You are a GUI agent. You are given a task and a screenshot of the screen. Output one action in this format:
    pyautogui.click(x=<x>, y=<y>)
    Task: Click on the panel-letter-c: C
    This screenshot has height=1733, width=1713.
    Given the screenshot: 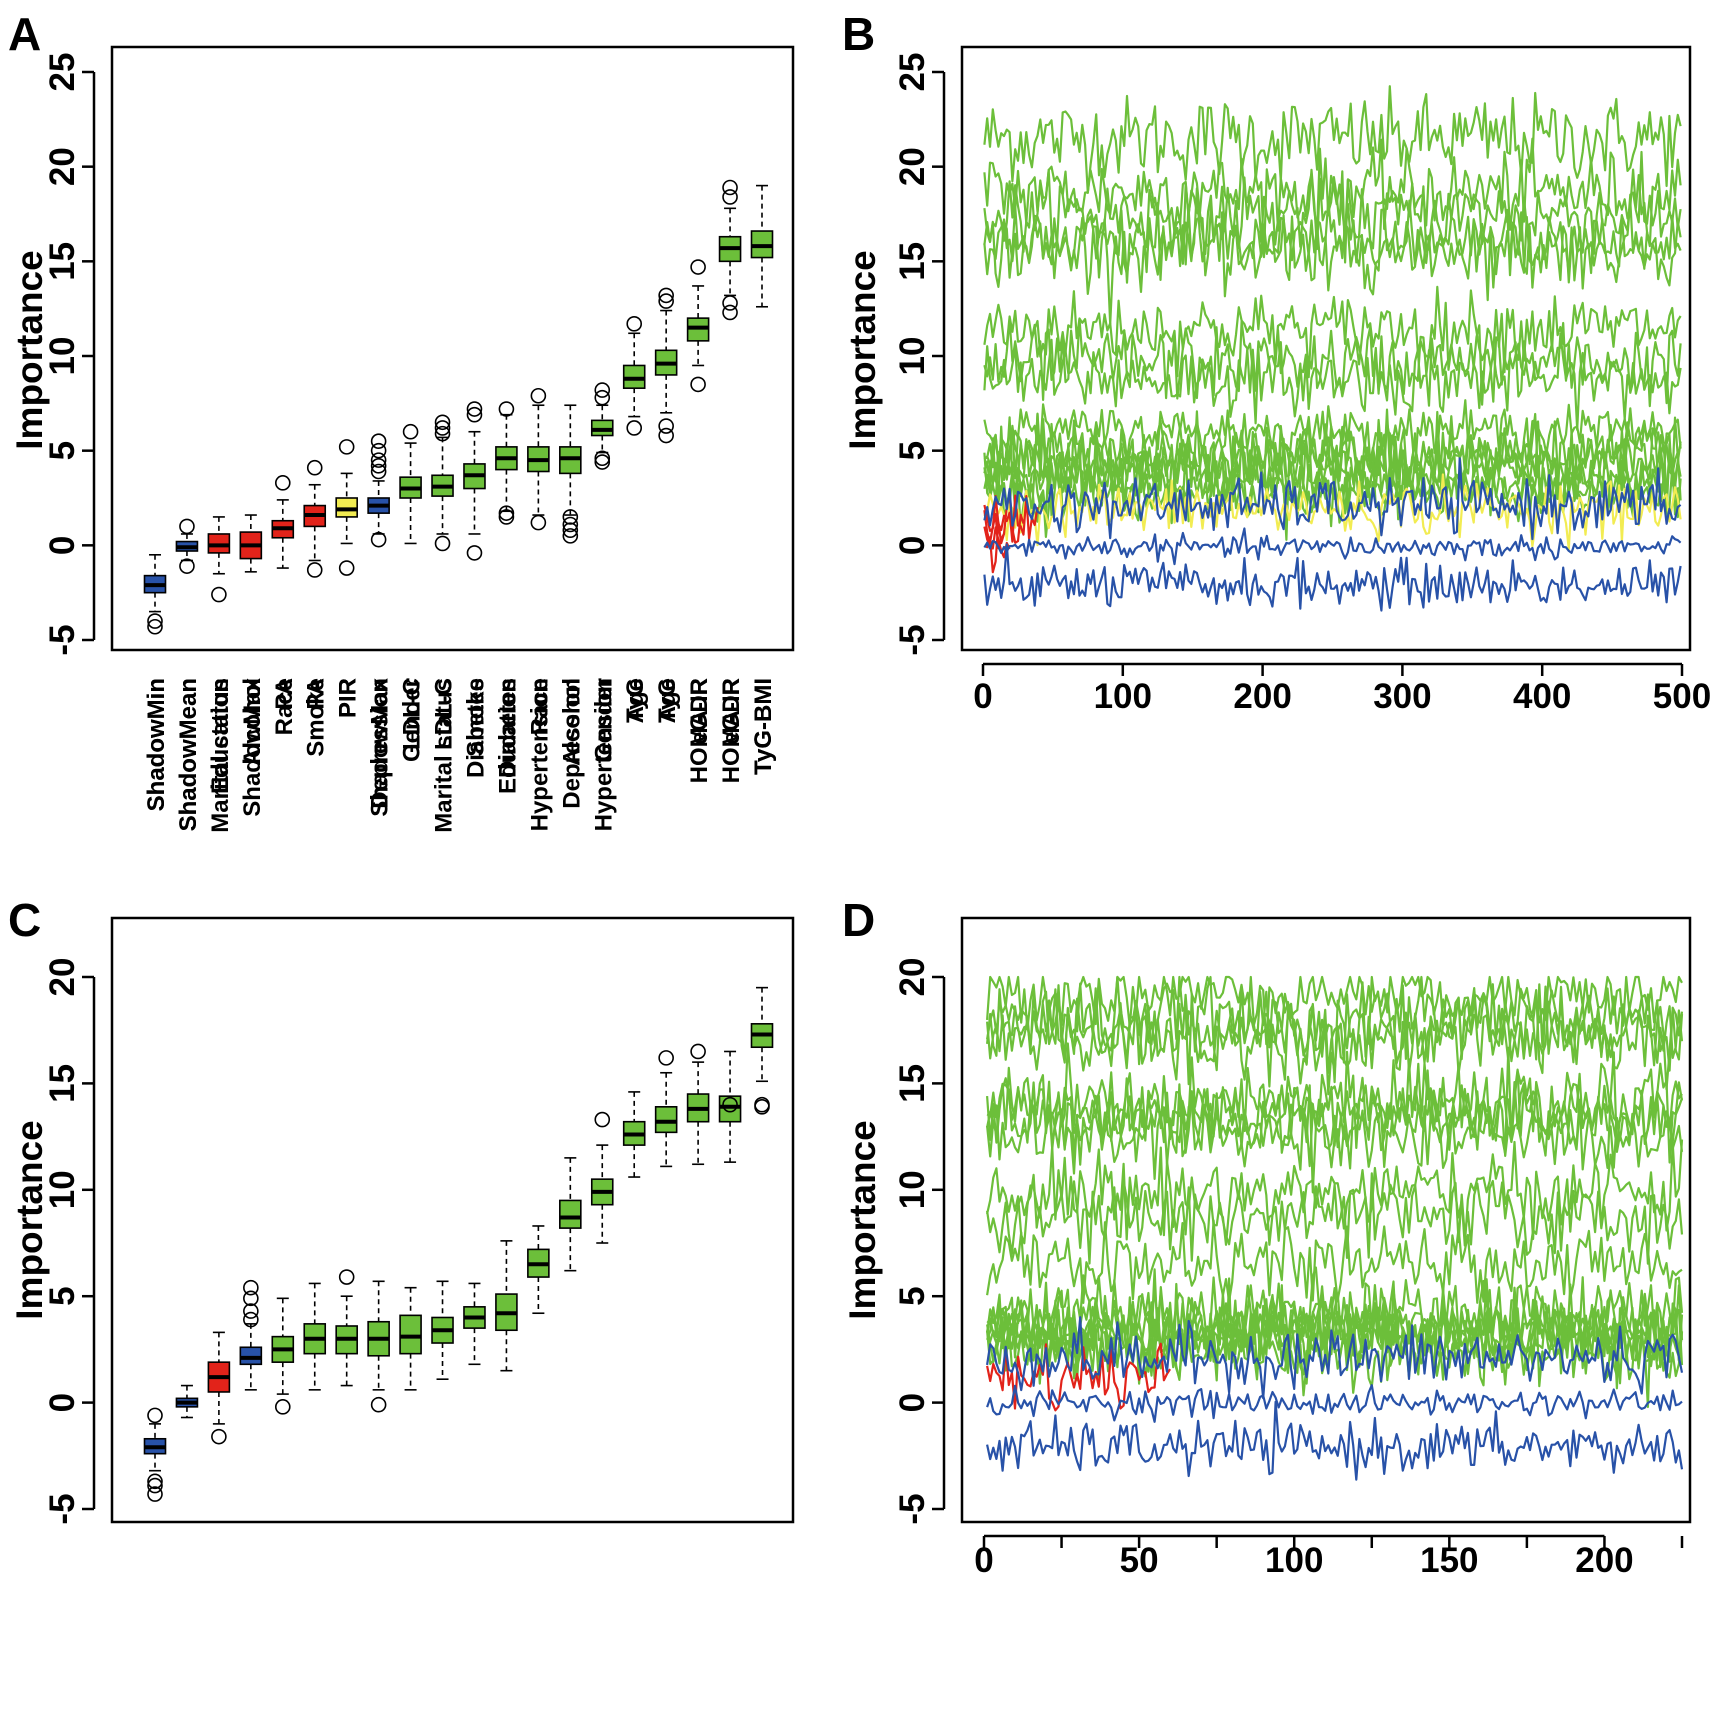 What is the action you would take?
    pyautogui.click(x=24, y=920)
    